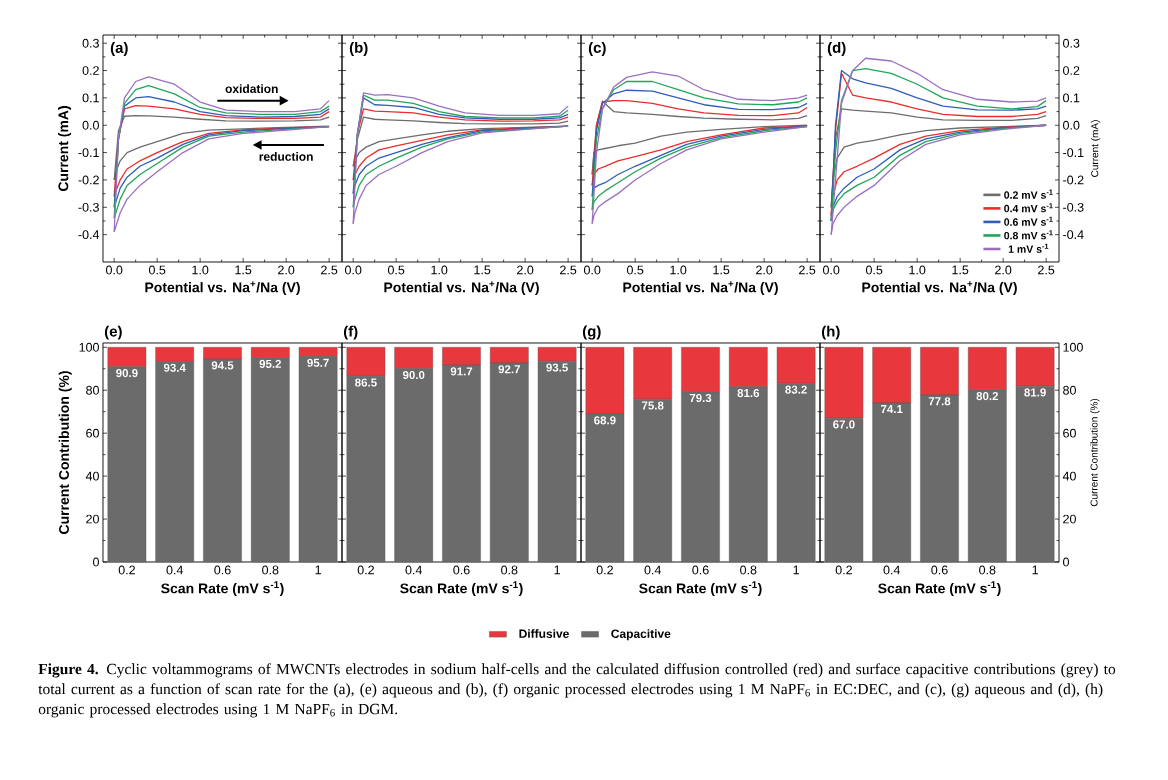 Image resolution: width=1168 pixels, height=780 pixels. I want to click on text: Figure 4. Cyclic voltammograms of MWCNTs electrodes in sodium half-cells and the calculated diffusion controlled (red) and surface capacitive contributions (grey) to total current as a function of scan rate for the (a), (e) aqueous and (b), (f) organic processed electrodes using 1 M NaPF$_{6}$ in EC:DEC, and (c), (g) aqueous and (d), (h) organic processed electrodes using 1 M NaPF$_{6}$ in DGM., so click(577, 690).